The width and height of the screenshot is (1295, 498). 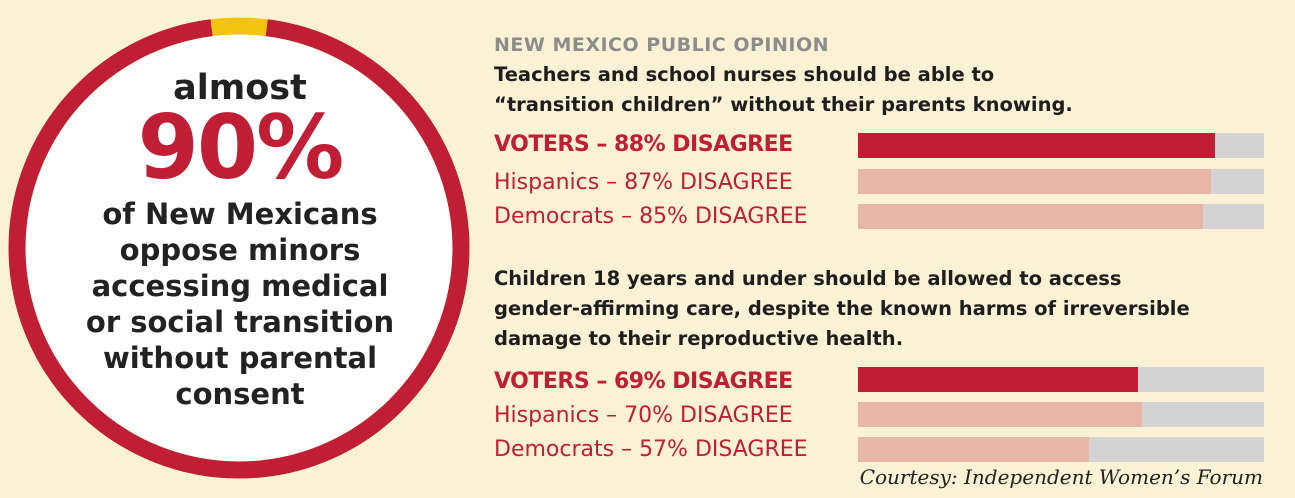 I want to click on bar-label: Democrats – 57% DISAGREE, so click(x=651, y=449).